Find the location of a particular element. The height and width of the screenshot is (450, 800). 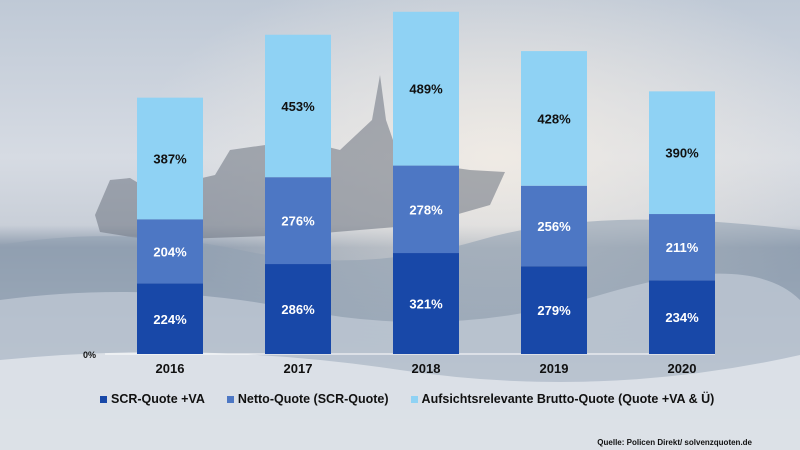

source-note: Quelle: Policen Direkt/ solvenzquoten.de is located at coordinates (674, 442).